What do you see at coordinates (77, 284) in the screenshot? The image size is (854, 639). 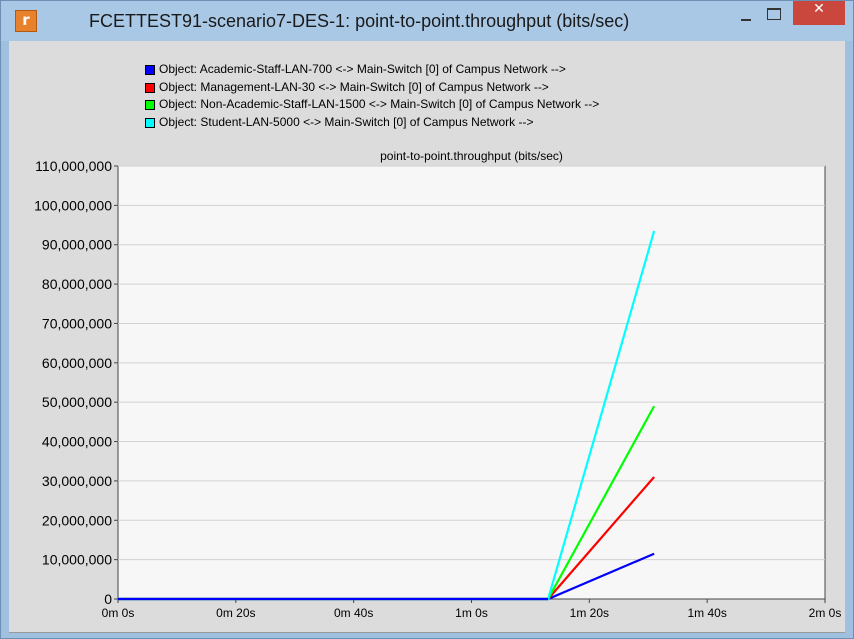 I see `y-tick-label: 80,000,000` at bounding box center [77, 284].